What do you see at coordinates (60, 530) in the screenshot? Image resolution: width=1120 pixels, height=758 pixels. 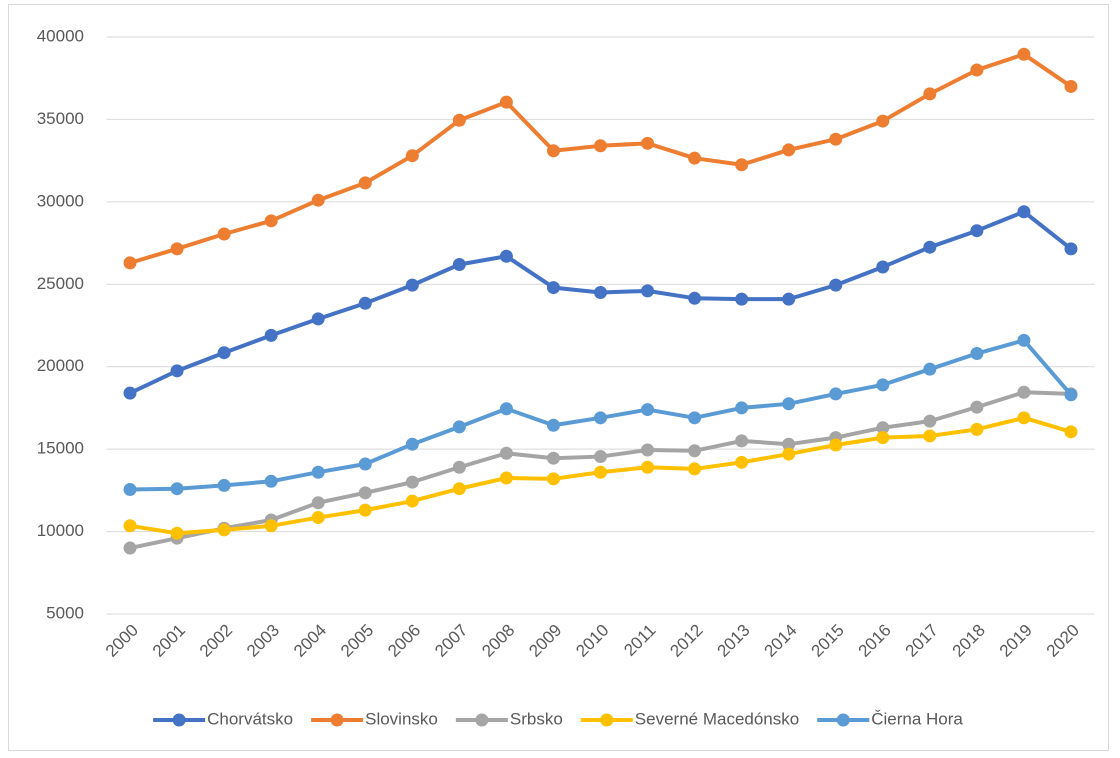 I see `y-tick-label: 10000` at bounding box center [60, 530].